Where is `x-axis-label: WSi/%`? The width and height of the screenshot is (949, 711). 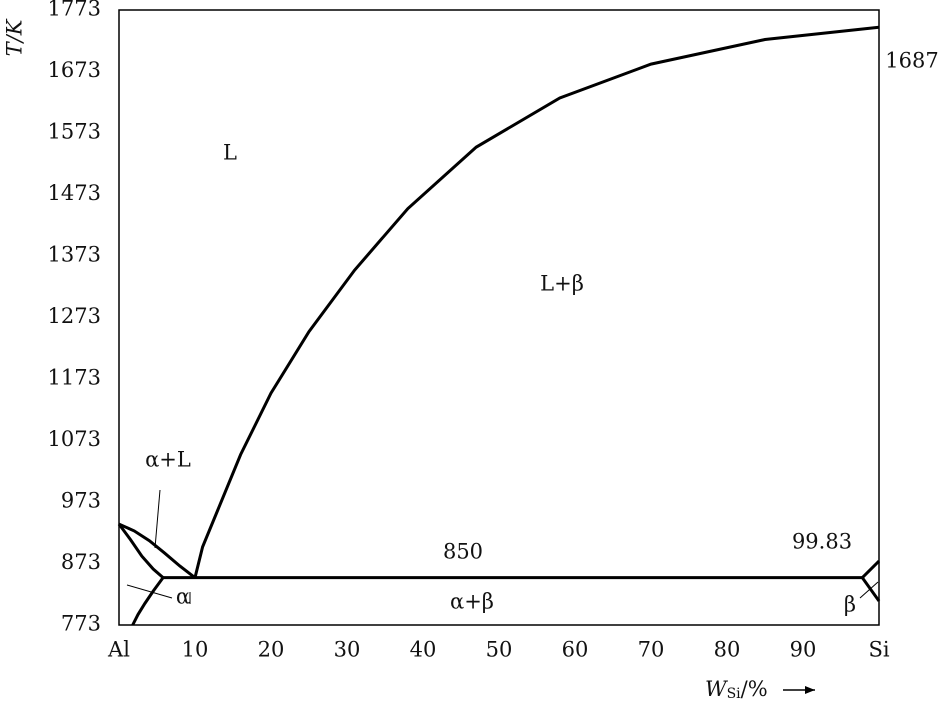
x-axis-label: WSi/% is located at coordinates (736, 690).